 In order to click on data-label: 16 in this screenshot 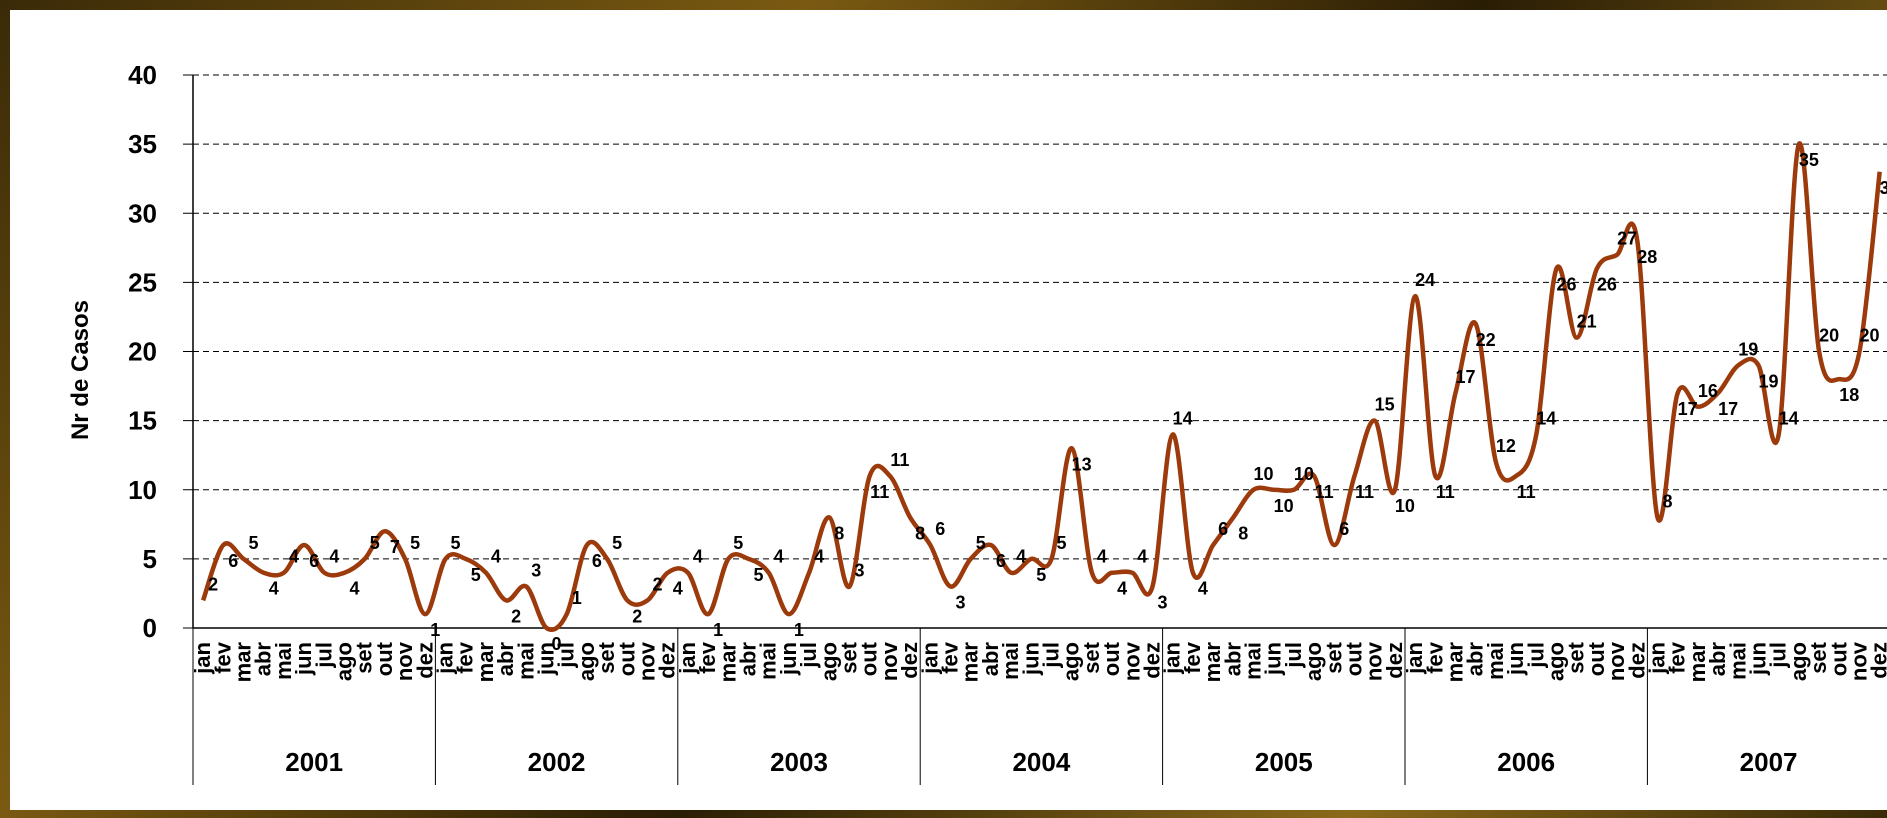, I will do `click(1708, 391)`.